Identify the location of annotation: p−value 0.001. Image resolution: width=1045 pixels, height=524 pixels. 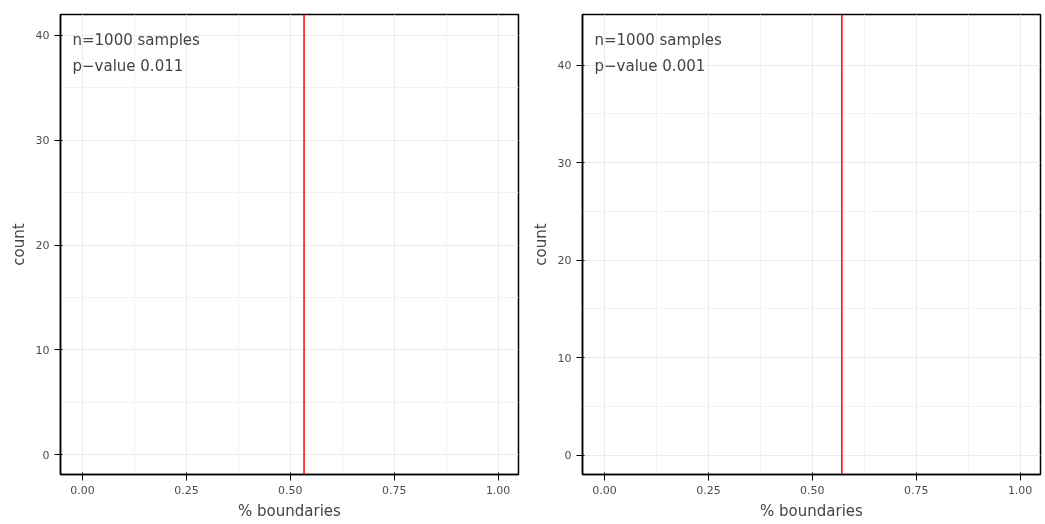
(650, 65).